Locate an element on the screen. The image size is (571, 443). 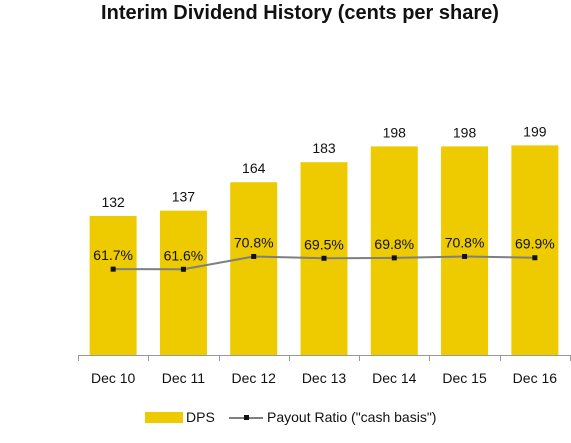
x-tick-label: Dec 12 is located at coordinates (254, 378).